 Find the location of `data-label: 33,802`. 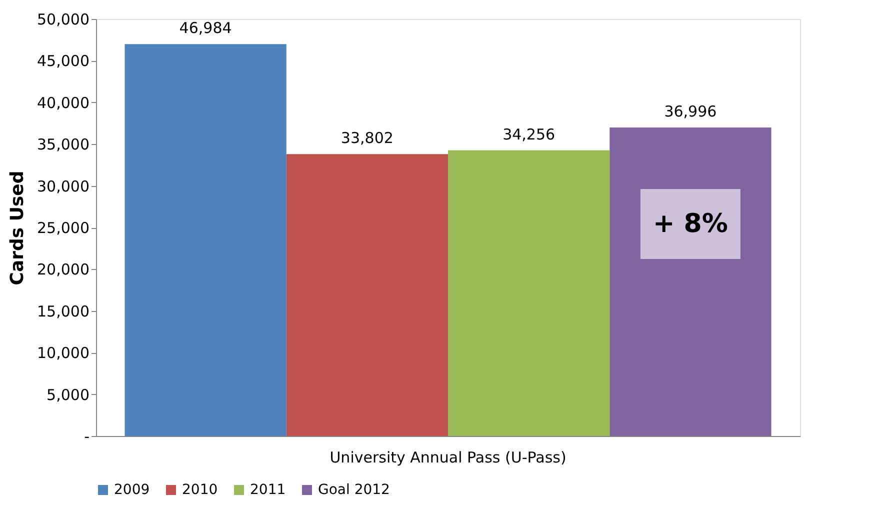

data-label: 33,802 is located at coordinates (367, 138).